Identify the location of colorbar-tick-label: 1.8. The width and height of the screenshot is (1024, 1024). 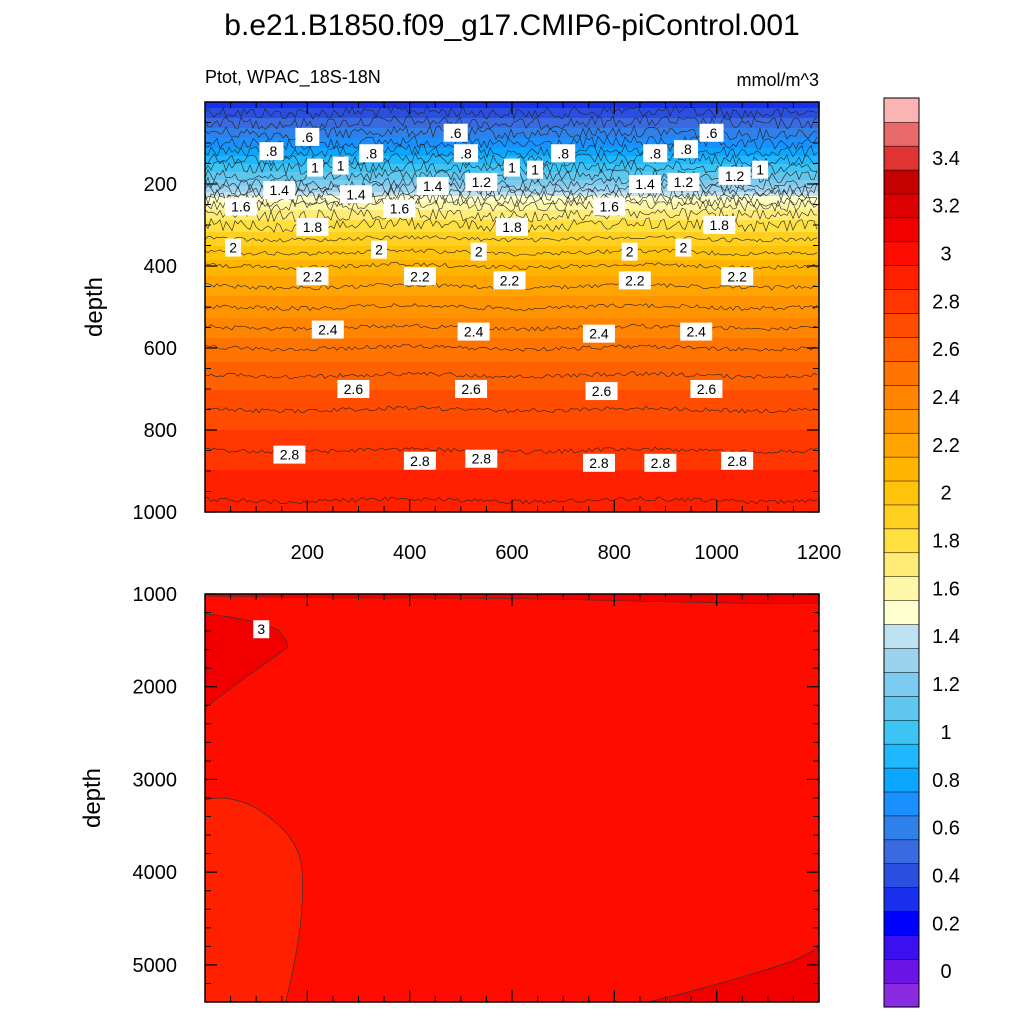
(946, 542).